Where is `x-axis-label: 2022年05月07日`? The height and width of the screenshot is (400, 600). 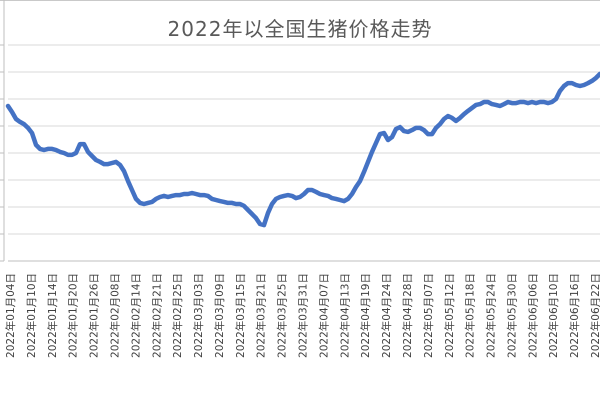
x-axis-label: 2022年05月07日 is located at coordinates (428, 315).